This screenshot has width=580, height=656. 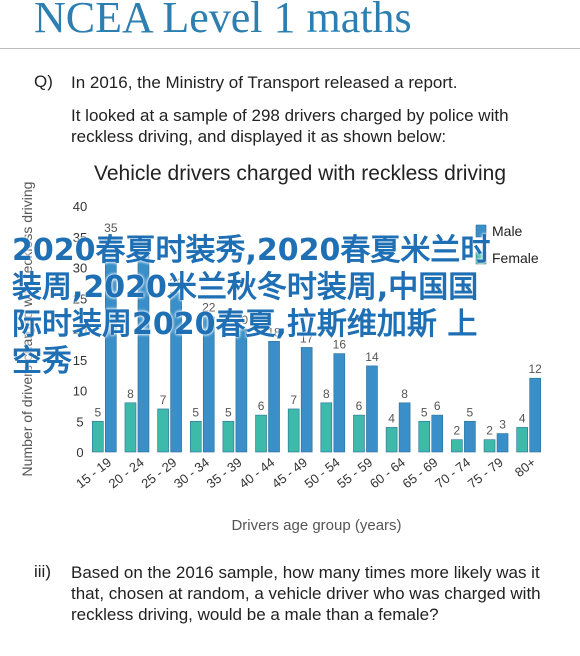 I want to click on y-tick-label: 20, so click(x=80, y=329).